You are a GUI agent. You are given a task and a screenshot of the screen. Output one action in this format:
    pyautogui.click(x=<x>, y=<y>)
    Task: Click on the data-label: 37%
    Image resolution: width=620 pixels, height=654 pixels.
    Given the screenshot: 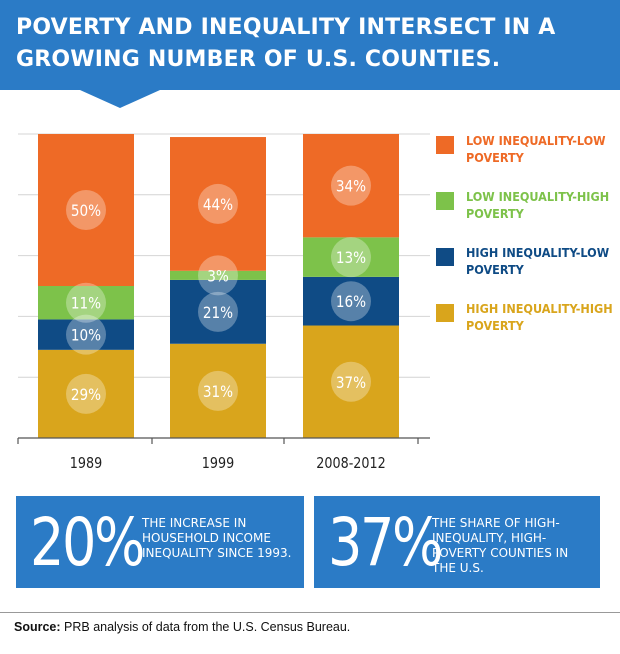 What is the action you would take?
    pyautogui.click(x=351, y=383)
    